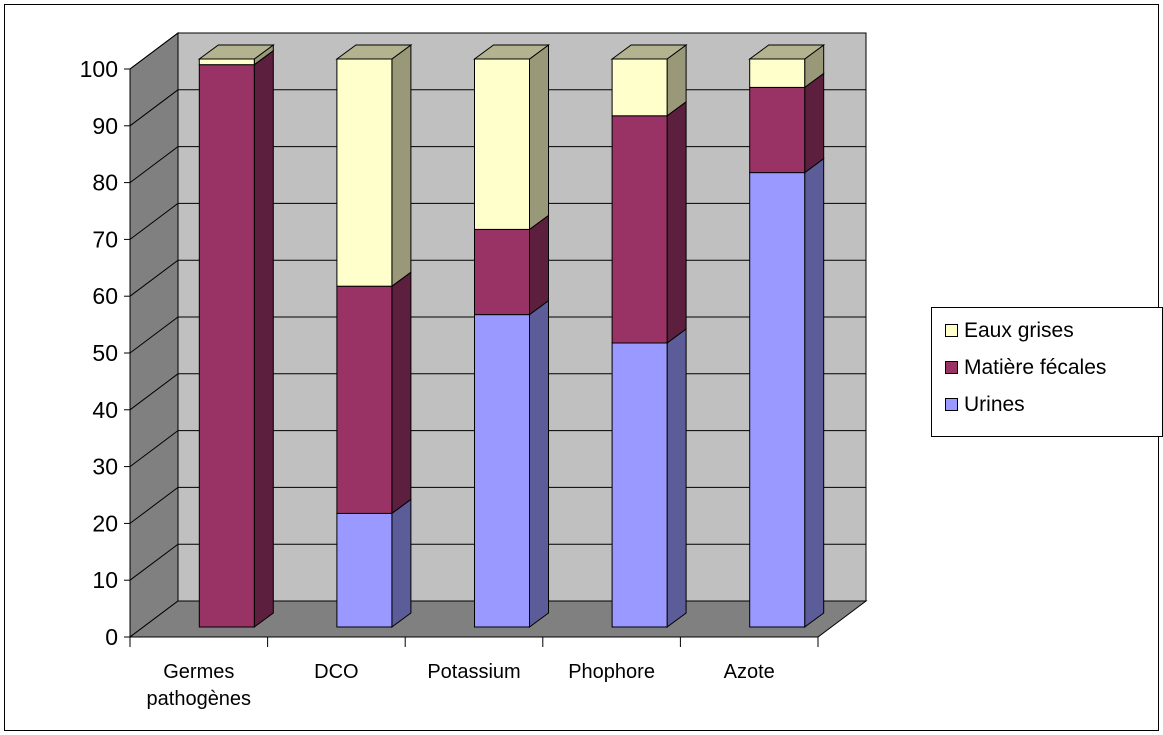  I want to click on x-tick-label: DCO, so click(336, 672).